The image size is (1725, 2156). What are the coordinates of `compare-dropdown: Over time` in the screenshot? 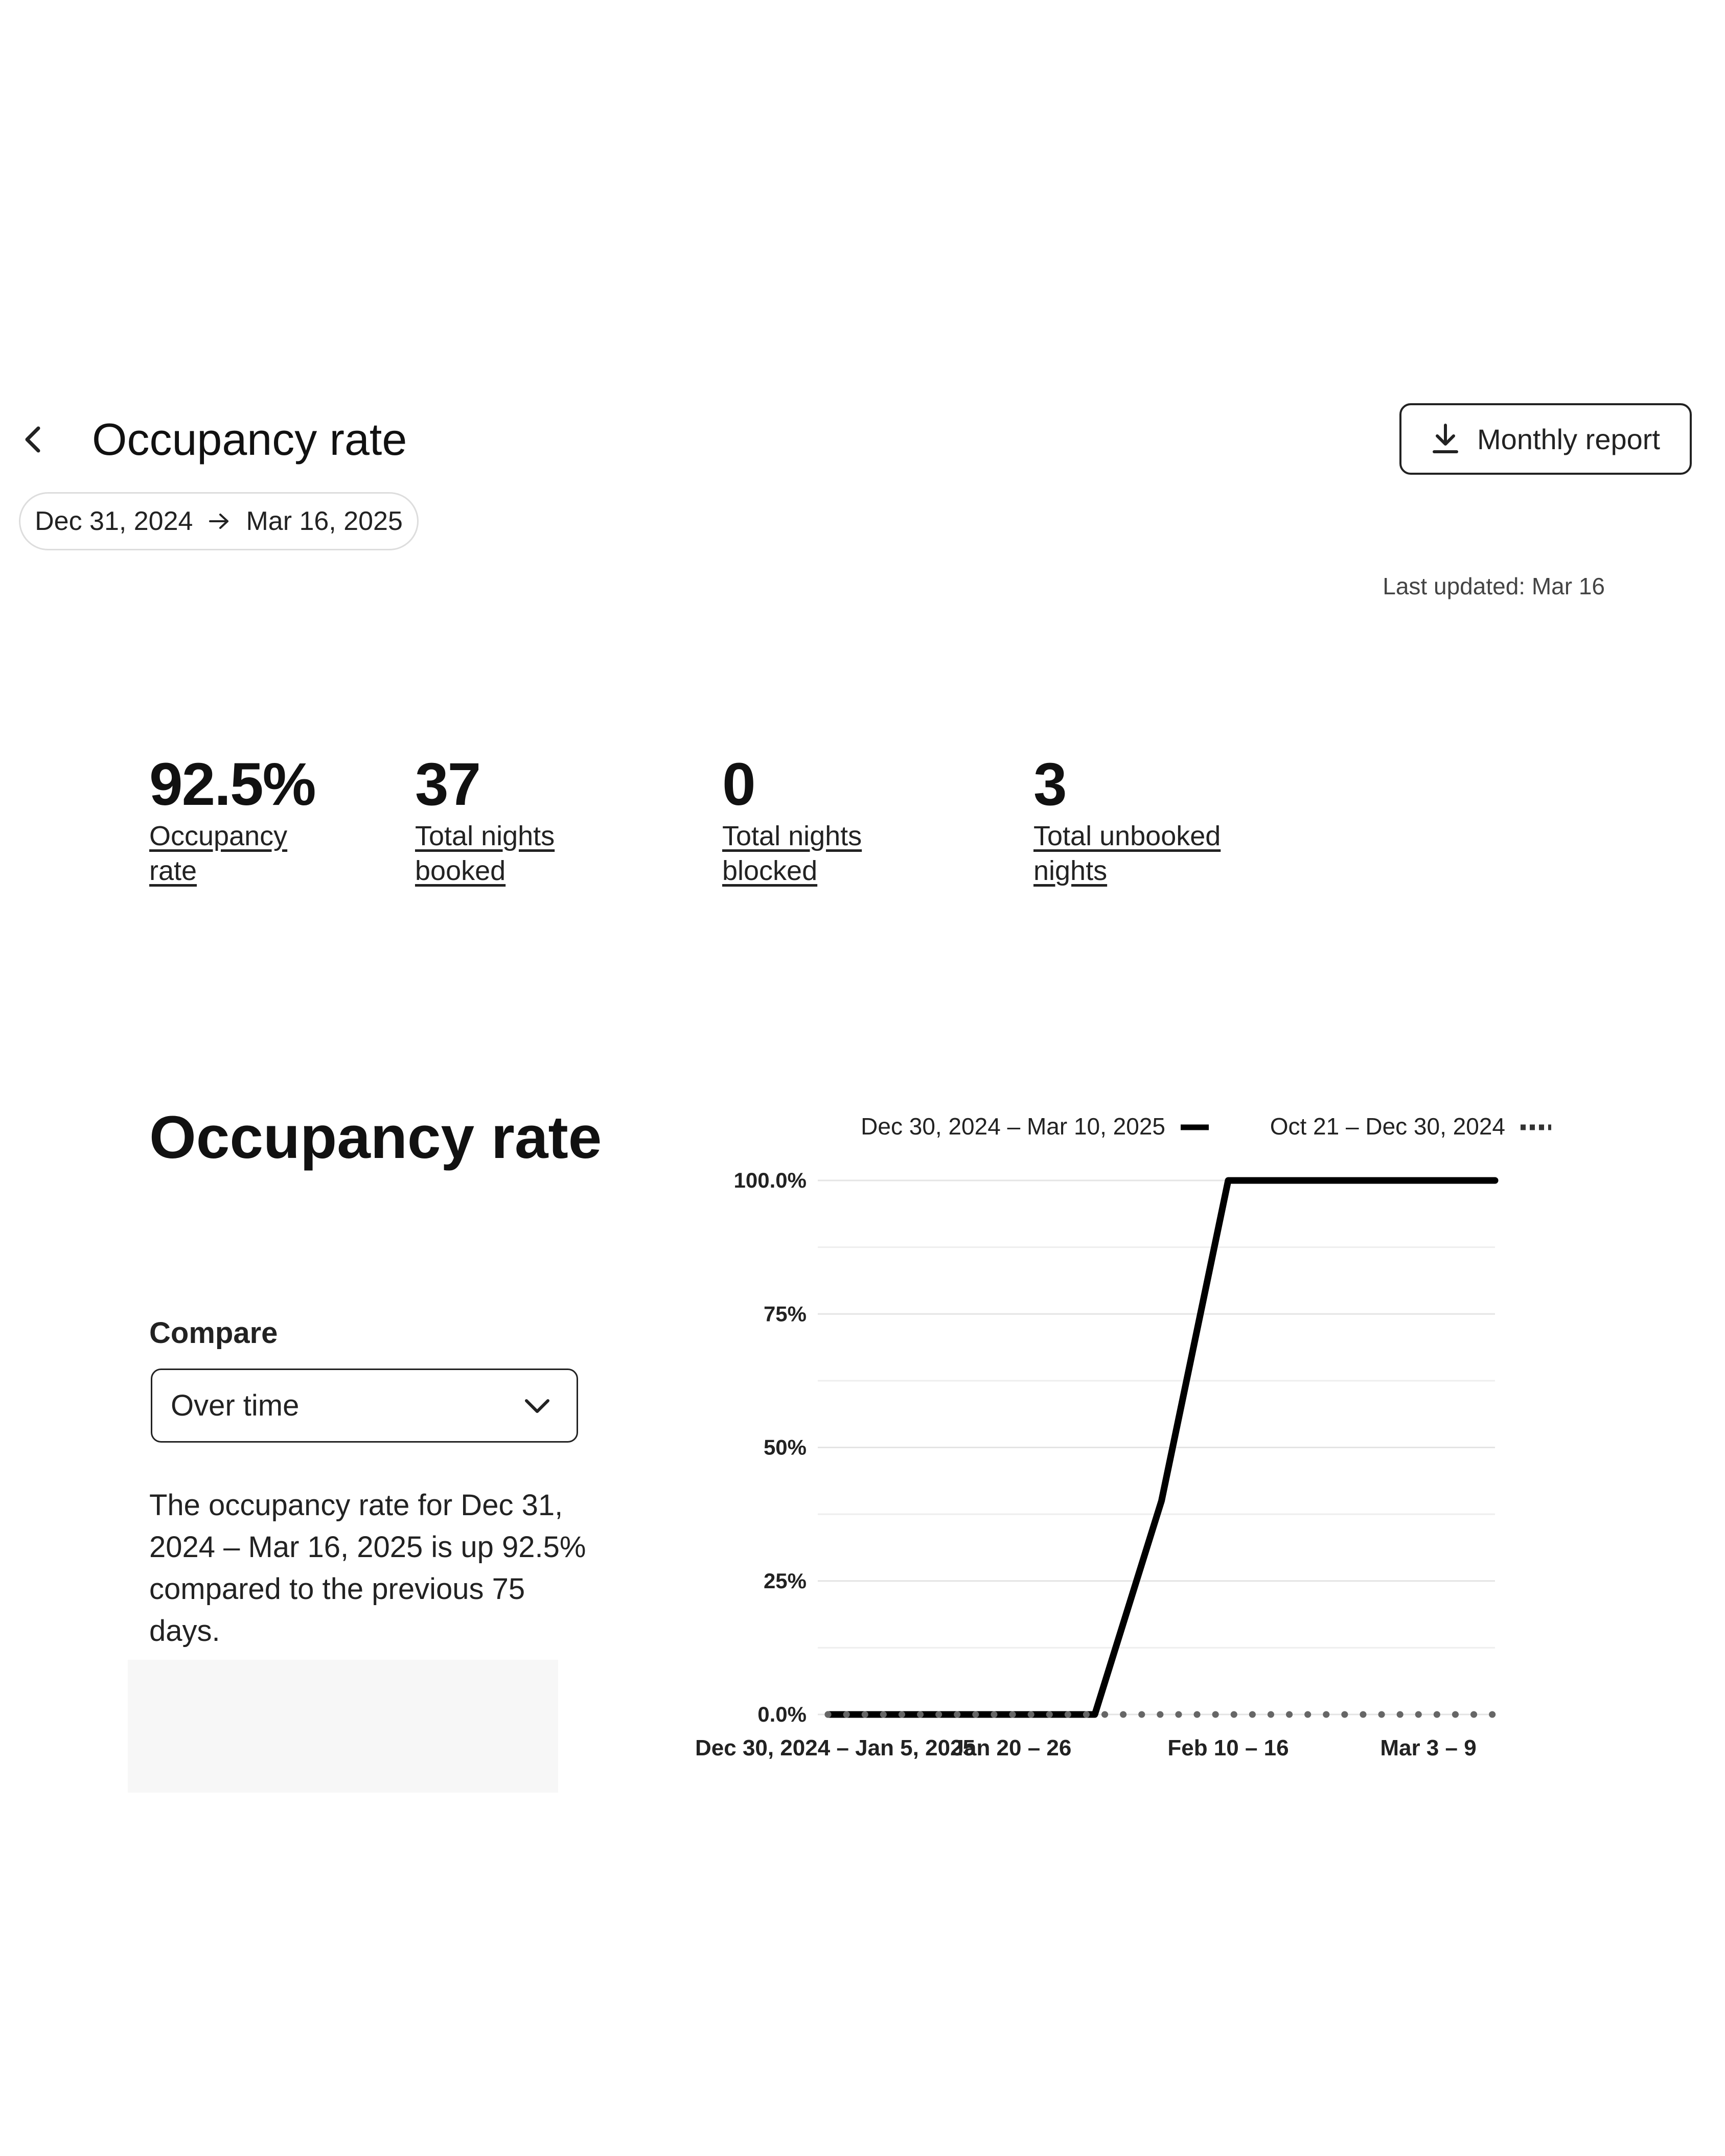 It's located at (364, 1406).